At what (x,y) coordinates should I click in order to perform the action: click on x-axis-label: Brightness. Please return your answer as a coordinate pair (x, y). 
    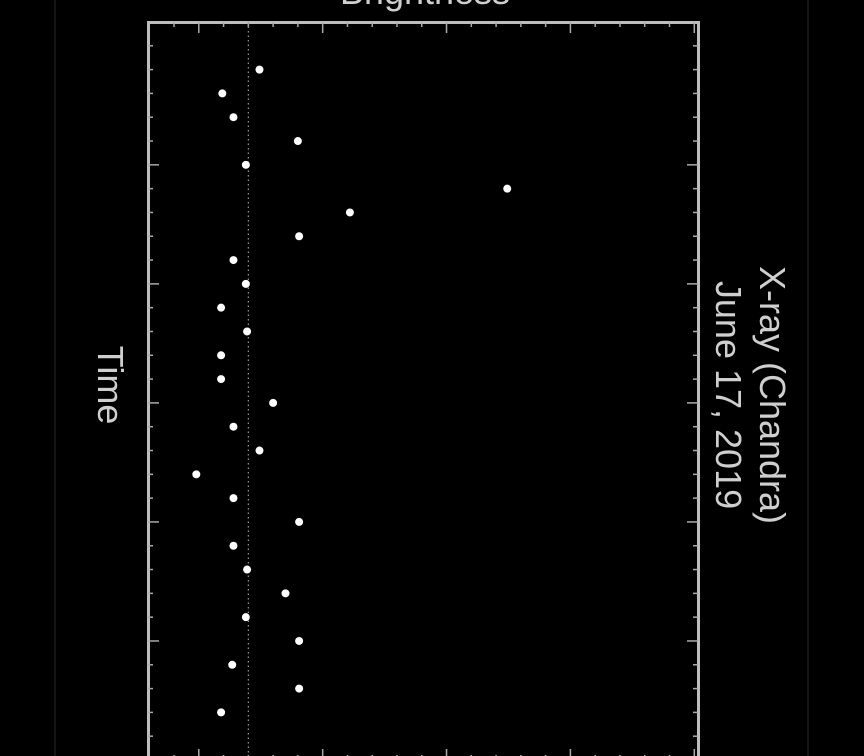
    Looking at the image, I should click on (425, 6).